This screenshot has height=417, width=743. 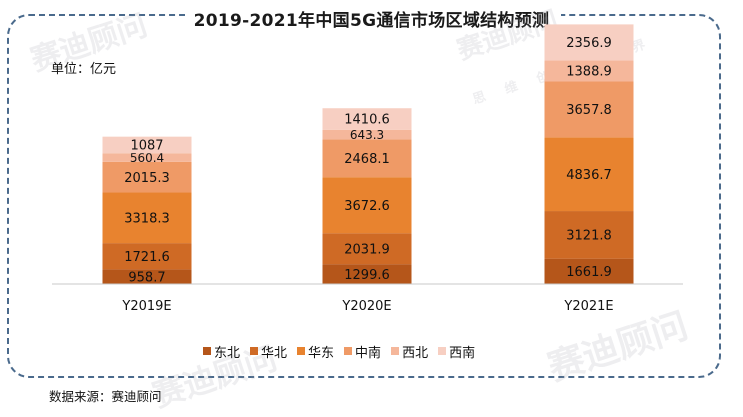 I want to click on legend-label: 华北, so click(x=274, y=353).